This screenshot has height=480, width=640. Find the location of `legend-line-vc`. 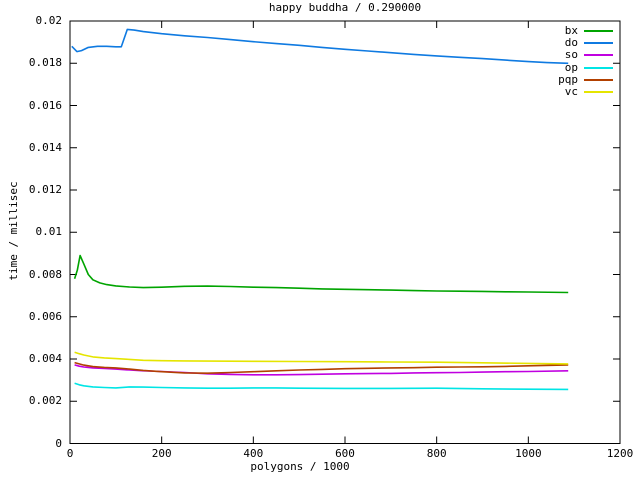

legend-line-vc is located at coordinates (598, 92).